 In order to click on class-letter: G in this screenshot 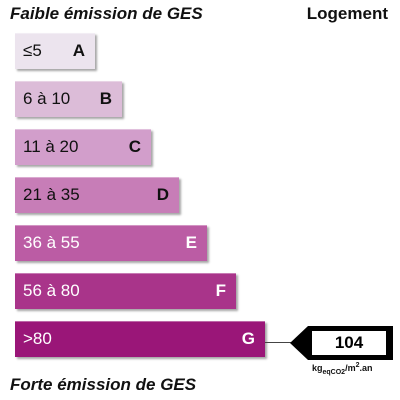, I will do `click(248, 338)`.